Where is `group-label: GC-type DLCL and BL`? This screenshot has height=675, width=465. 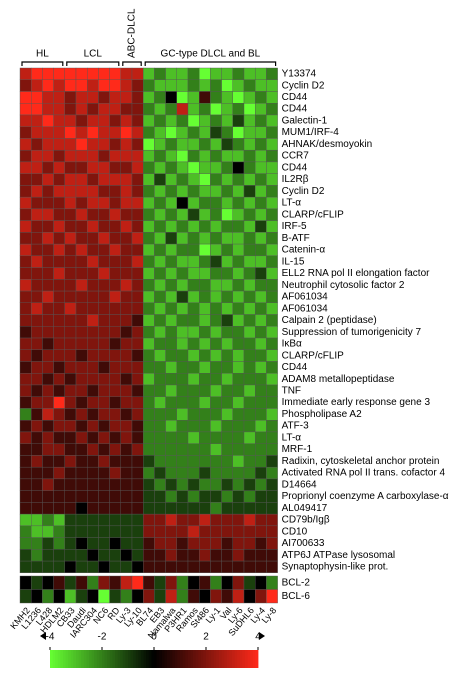
group-label: GC-type DLCL and BL is located at coordinates (211, 54).